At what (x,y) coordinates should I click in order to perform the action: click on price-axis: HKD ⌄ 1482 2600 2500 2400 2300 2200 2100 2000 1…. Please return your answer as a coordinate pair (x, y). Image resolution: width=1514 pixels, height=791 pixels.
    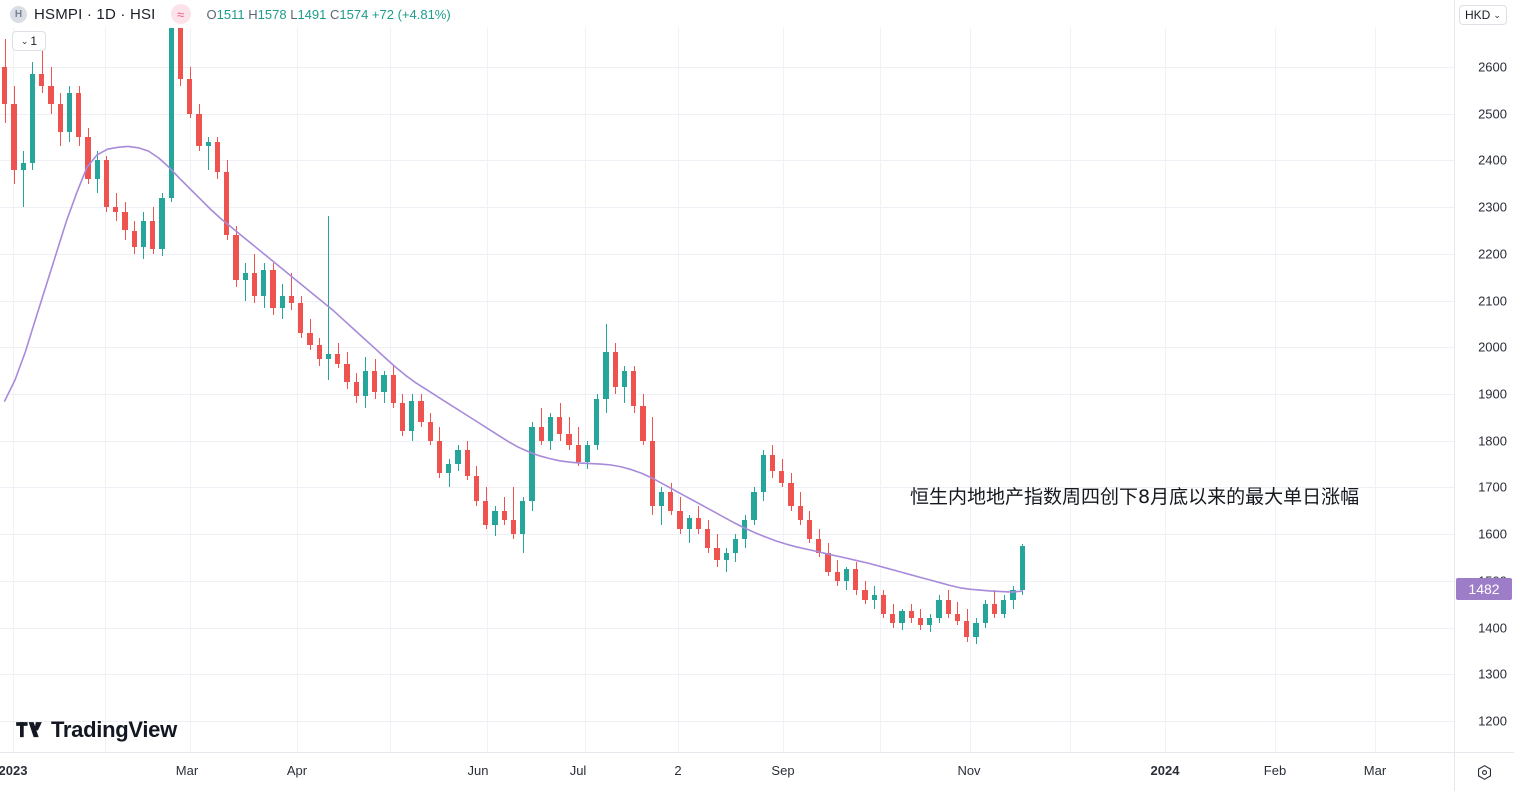
    Looking at the image, I should click on (1484, 376).